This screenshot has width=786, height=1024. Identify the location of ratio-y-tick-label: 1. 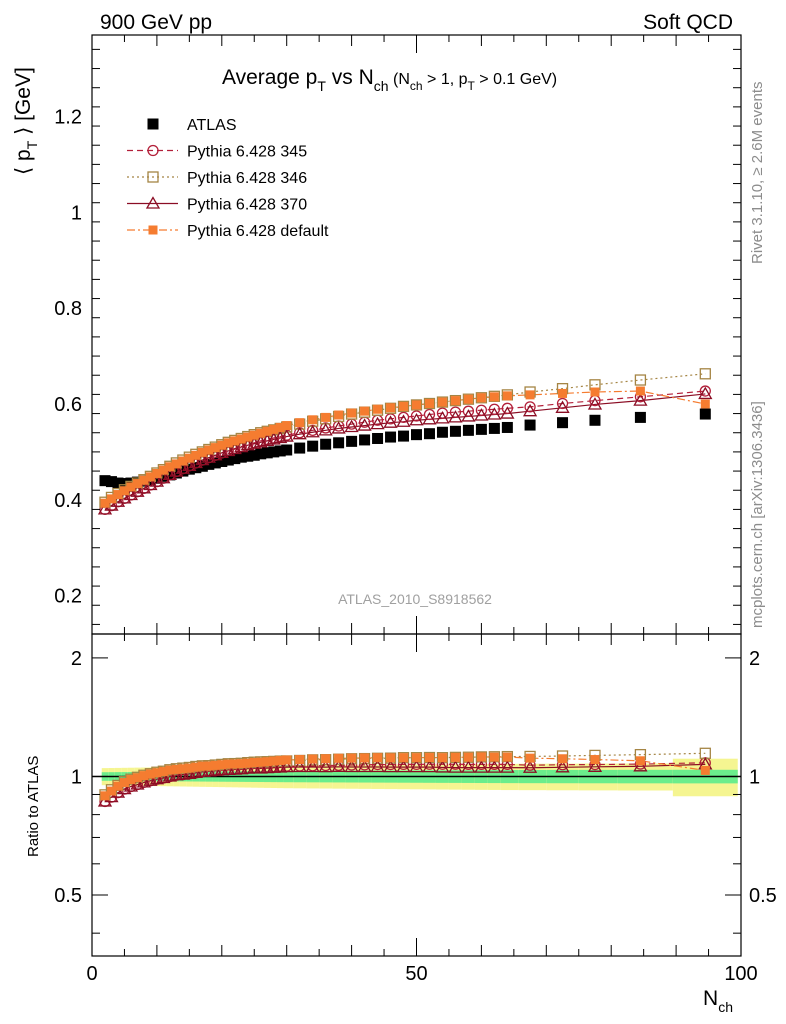
(76, 777).